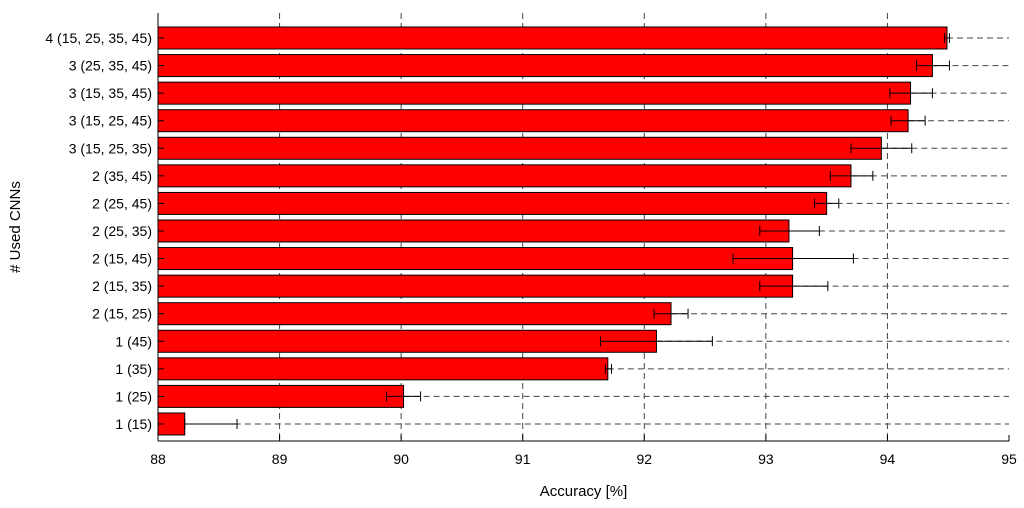 The height and width of the screenshot is (508, 1024). I want to click on y-tick-label: 3 (15, 35, 45), so click(110, 93).